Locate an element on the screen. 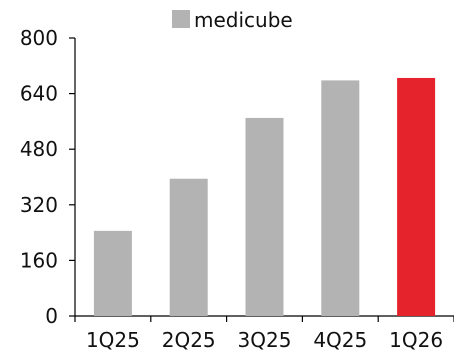 The width and height of the screenshot is (454, 358). x-axis-ticks: 1Q25 2Q25 3Q25 4Q25 1Q26 is located at coordinates (264, 334).